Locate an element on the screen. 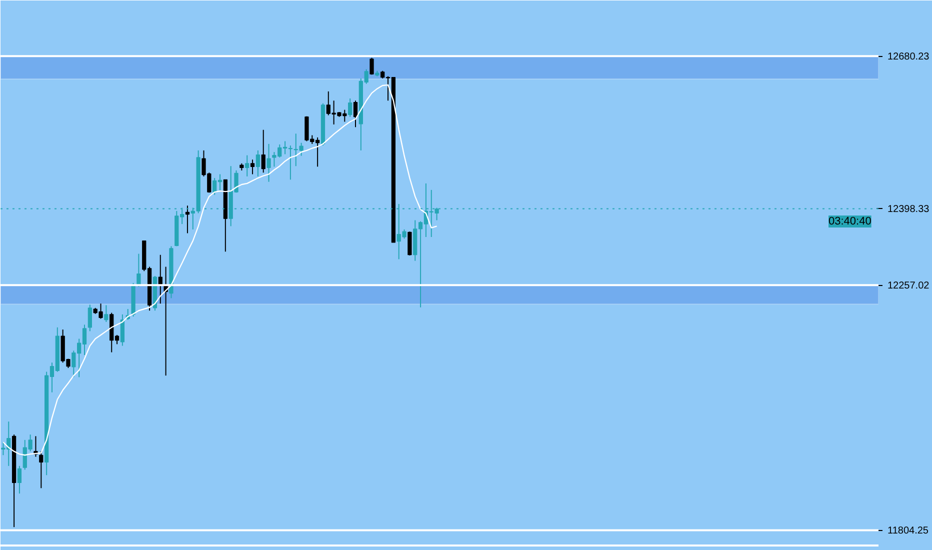 The height and width of the screenshot is (550, 932). y-tick-label: 12680.23 is located at coordinates (909, 57).